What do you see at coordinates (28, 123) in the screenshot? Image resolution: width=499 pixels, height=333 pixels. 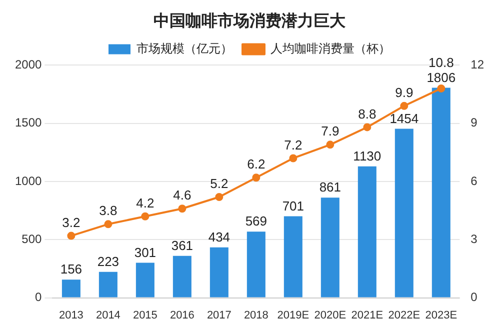 I see `y-tick-label: 1500` at bounding box center [28, 123].